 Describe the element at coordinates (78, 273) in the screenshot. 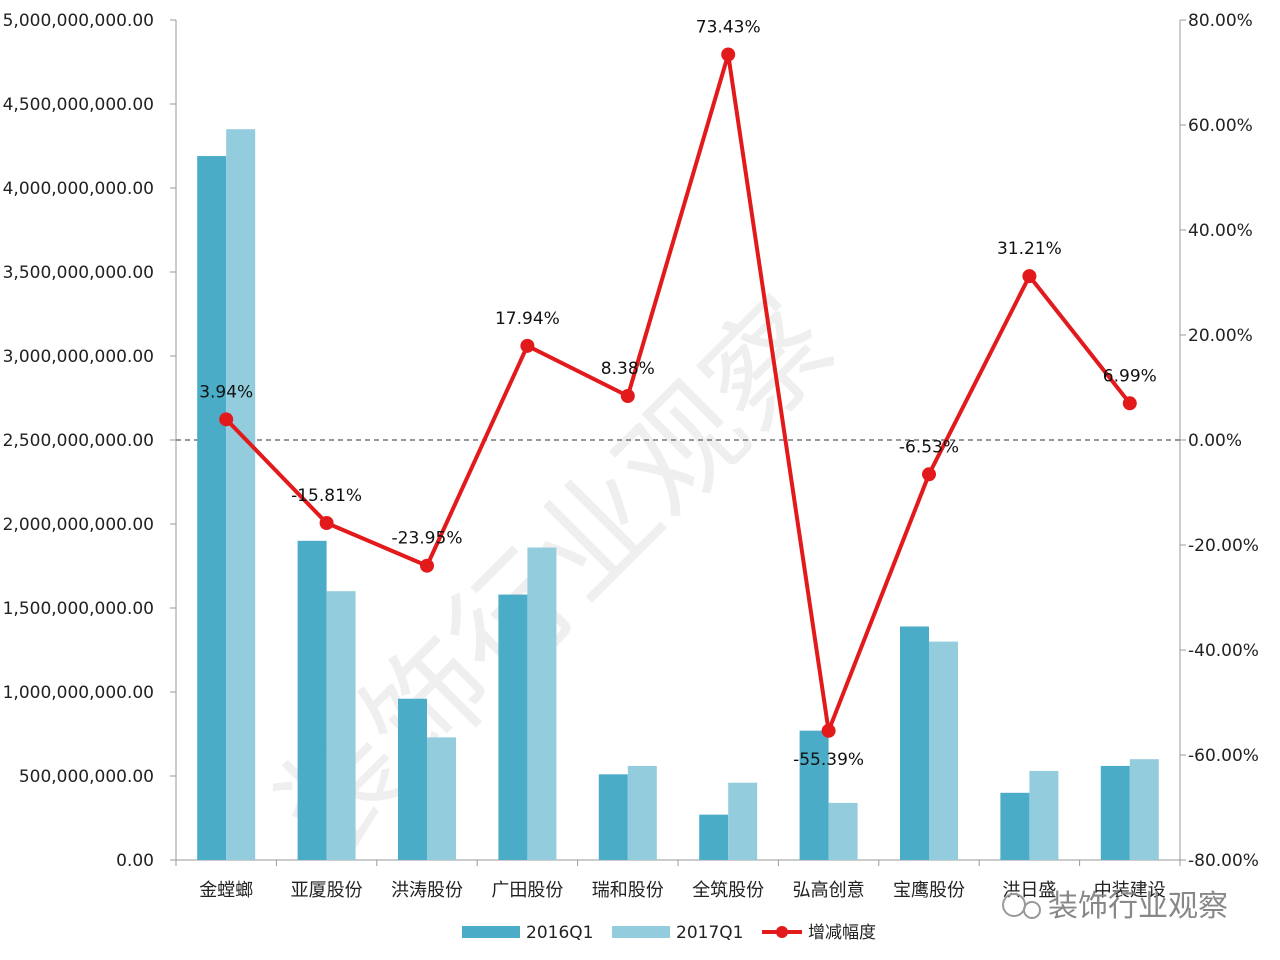

I see `y-left-tick-label: 3,500,000,000.00` at that location.